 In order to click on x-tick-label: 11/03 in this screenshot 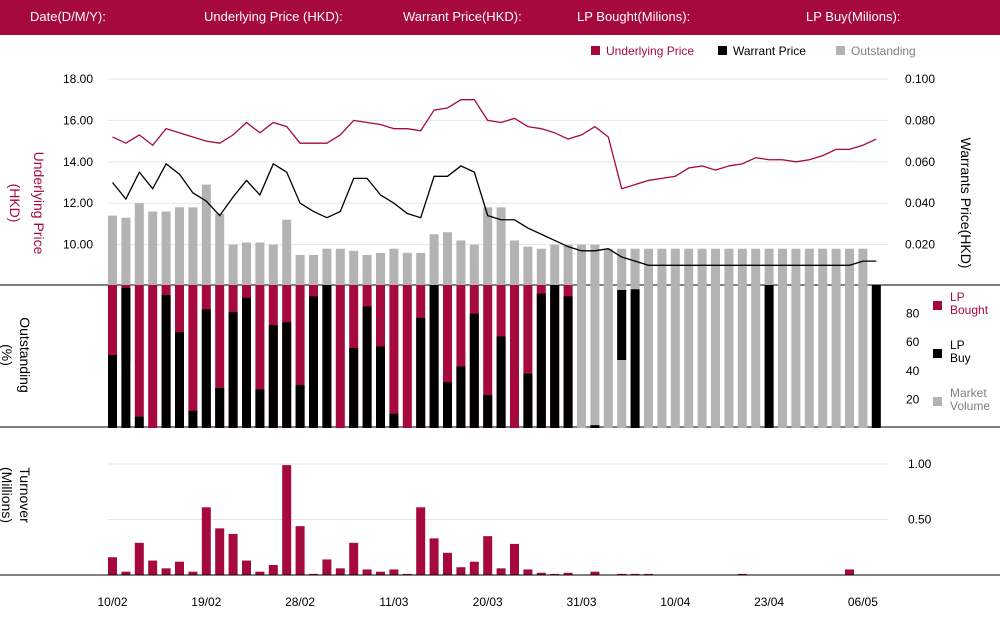, I will do `click(393, 602)`.